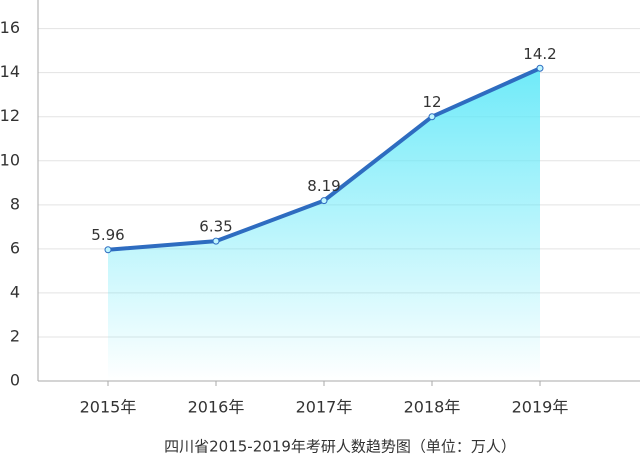  What do you see at coordinates (323, 186) in the screenshot?
I see `value-label: 8.19` at bounding box center [323, 186].